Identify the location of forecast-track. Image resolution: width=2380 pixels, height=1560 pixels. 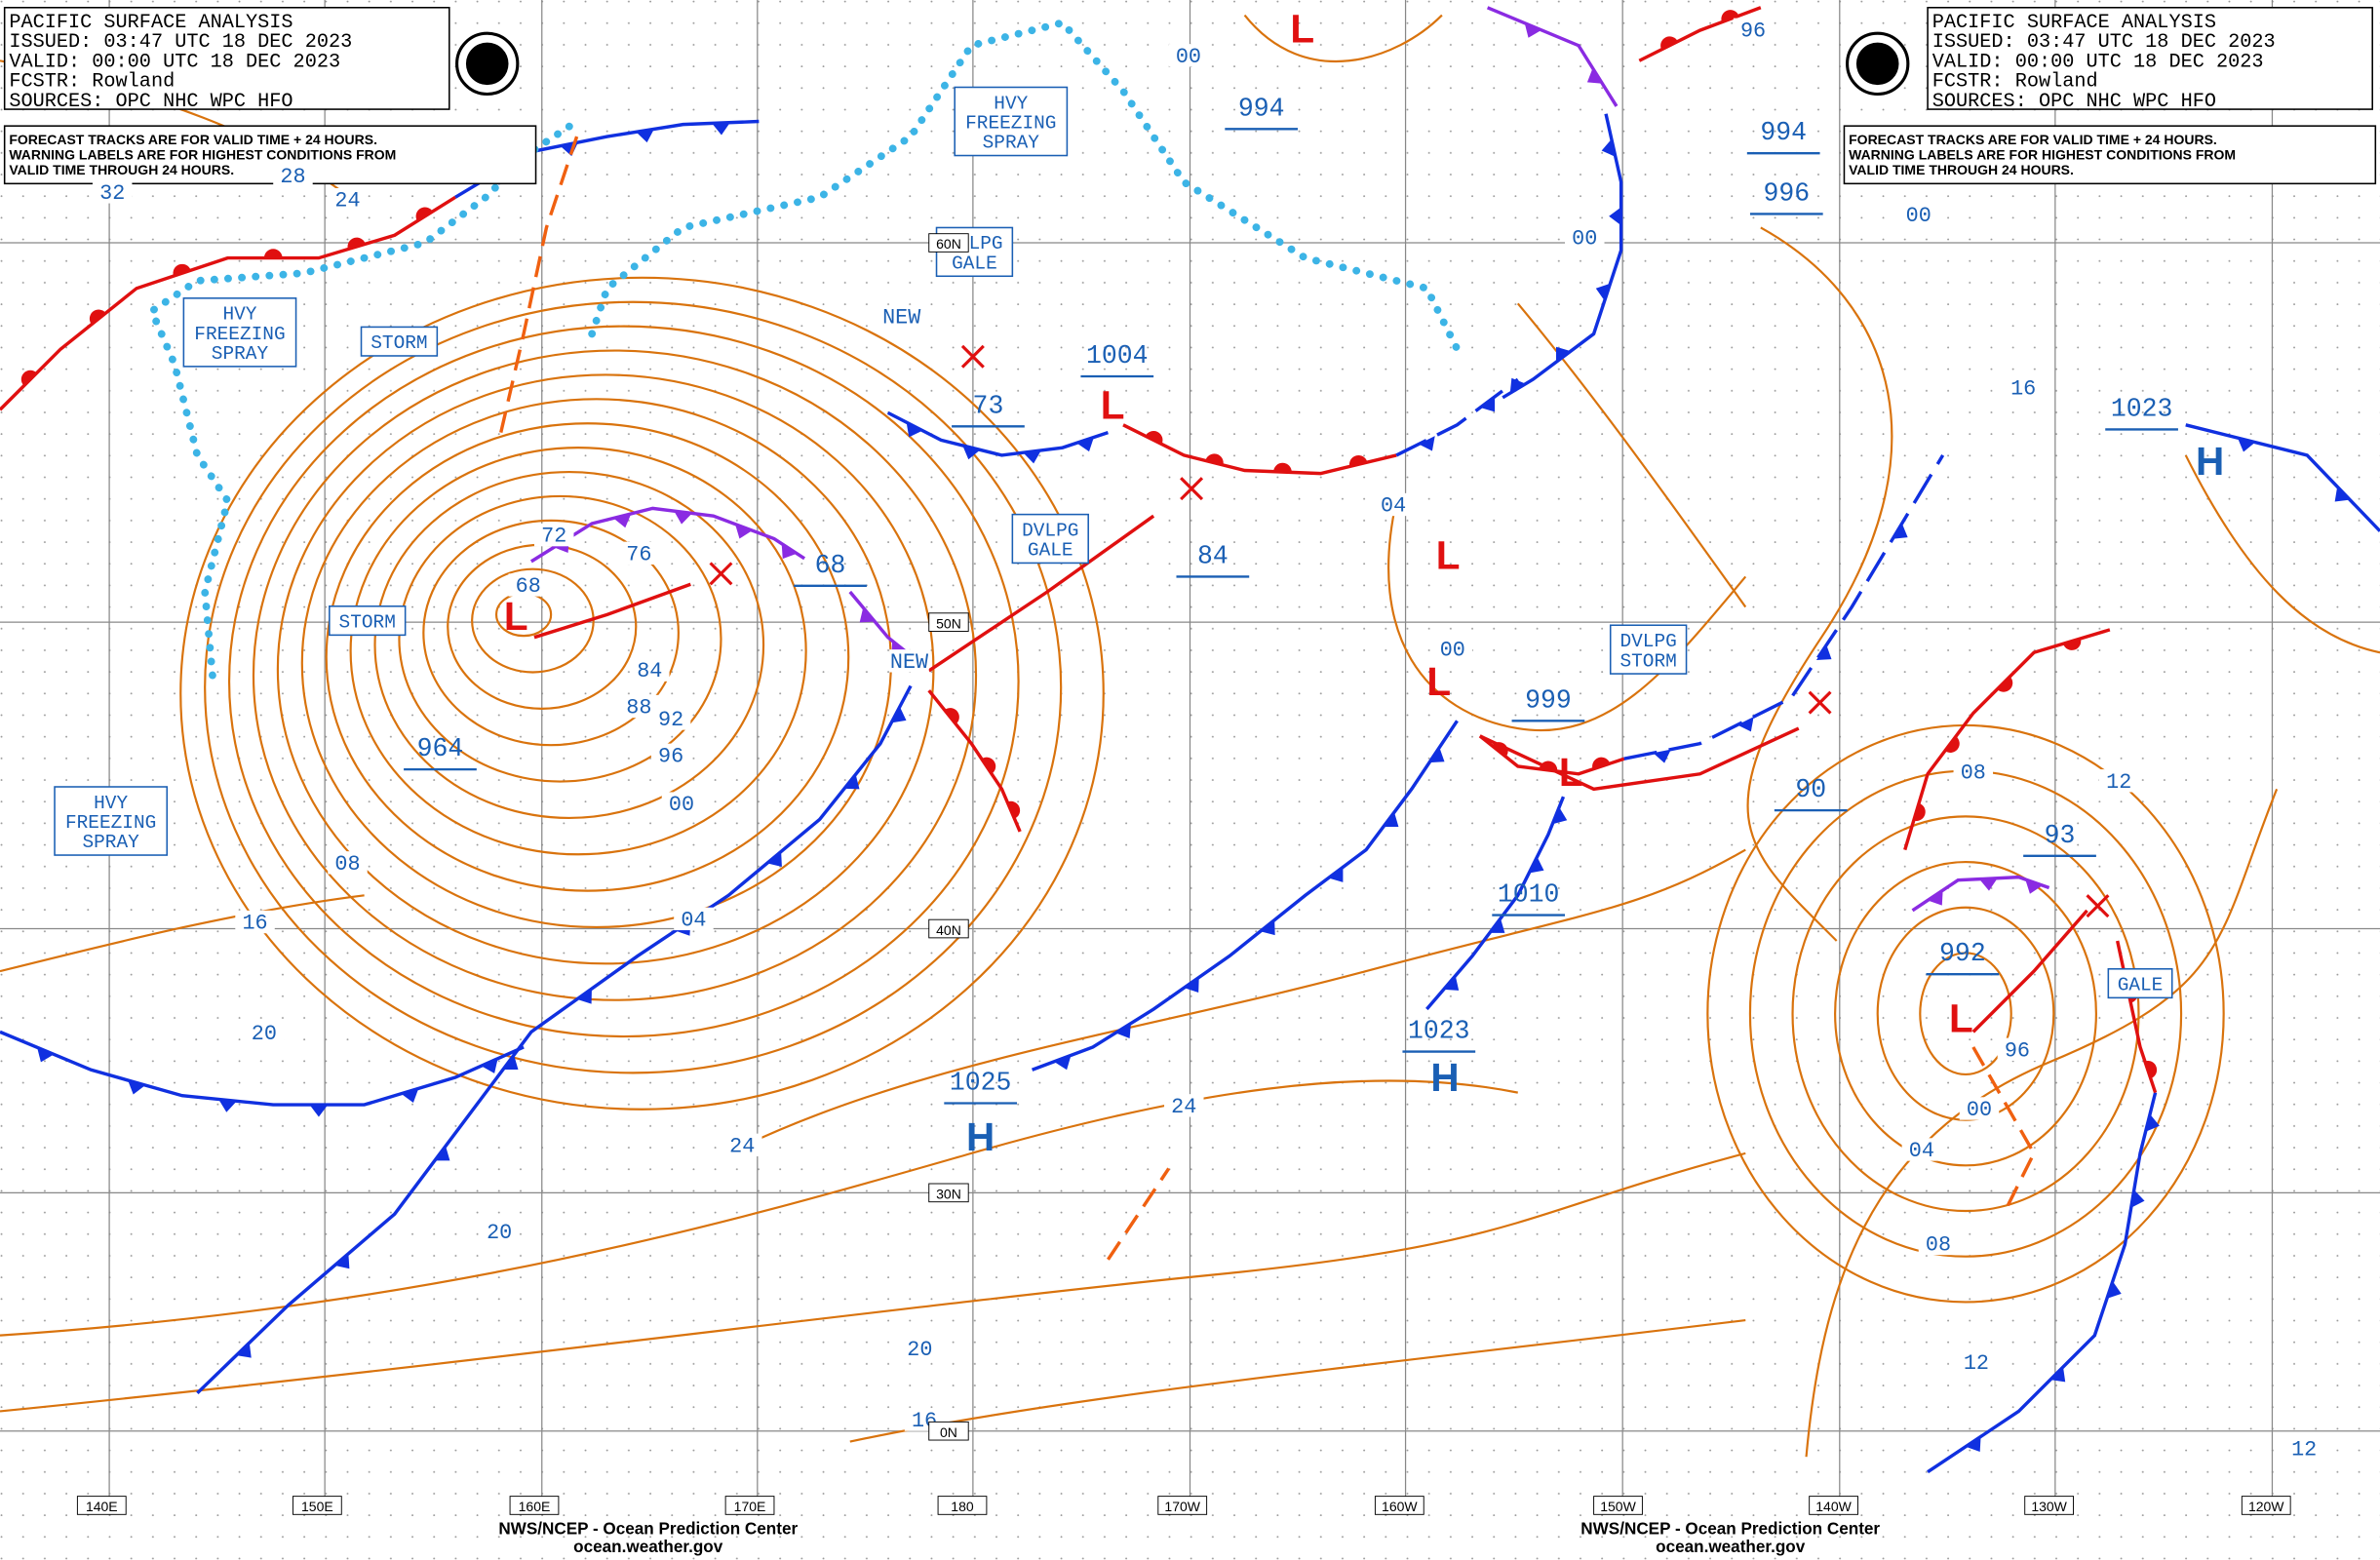
(1041, 593).